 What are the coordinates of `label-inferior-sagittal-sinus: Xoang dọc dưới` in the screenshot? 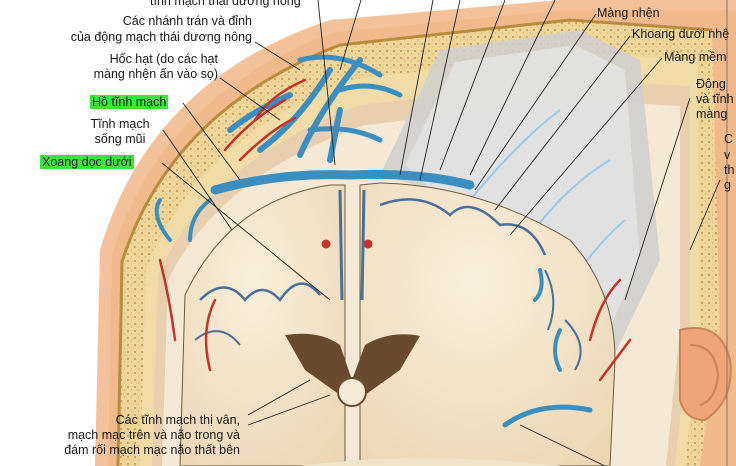 It's located at (87, 162).